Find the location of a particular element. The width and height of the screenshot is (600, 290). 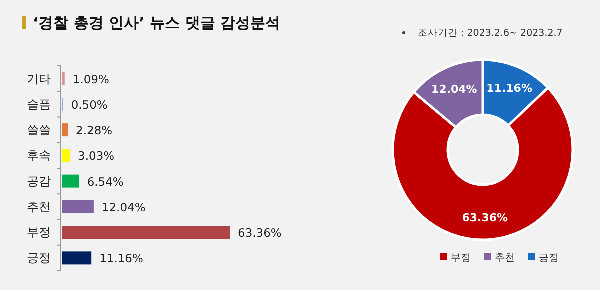

y-tick-label: 후속 is located at coordinates (39, 155).